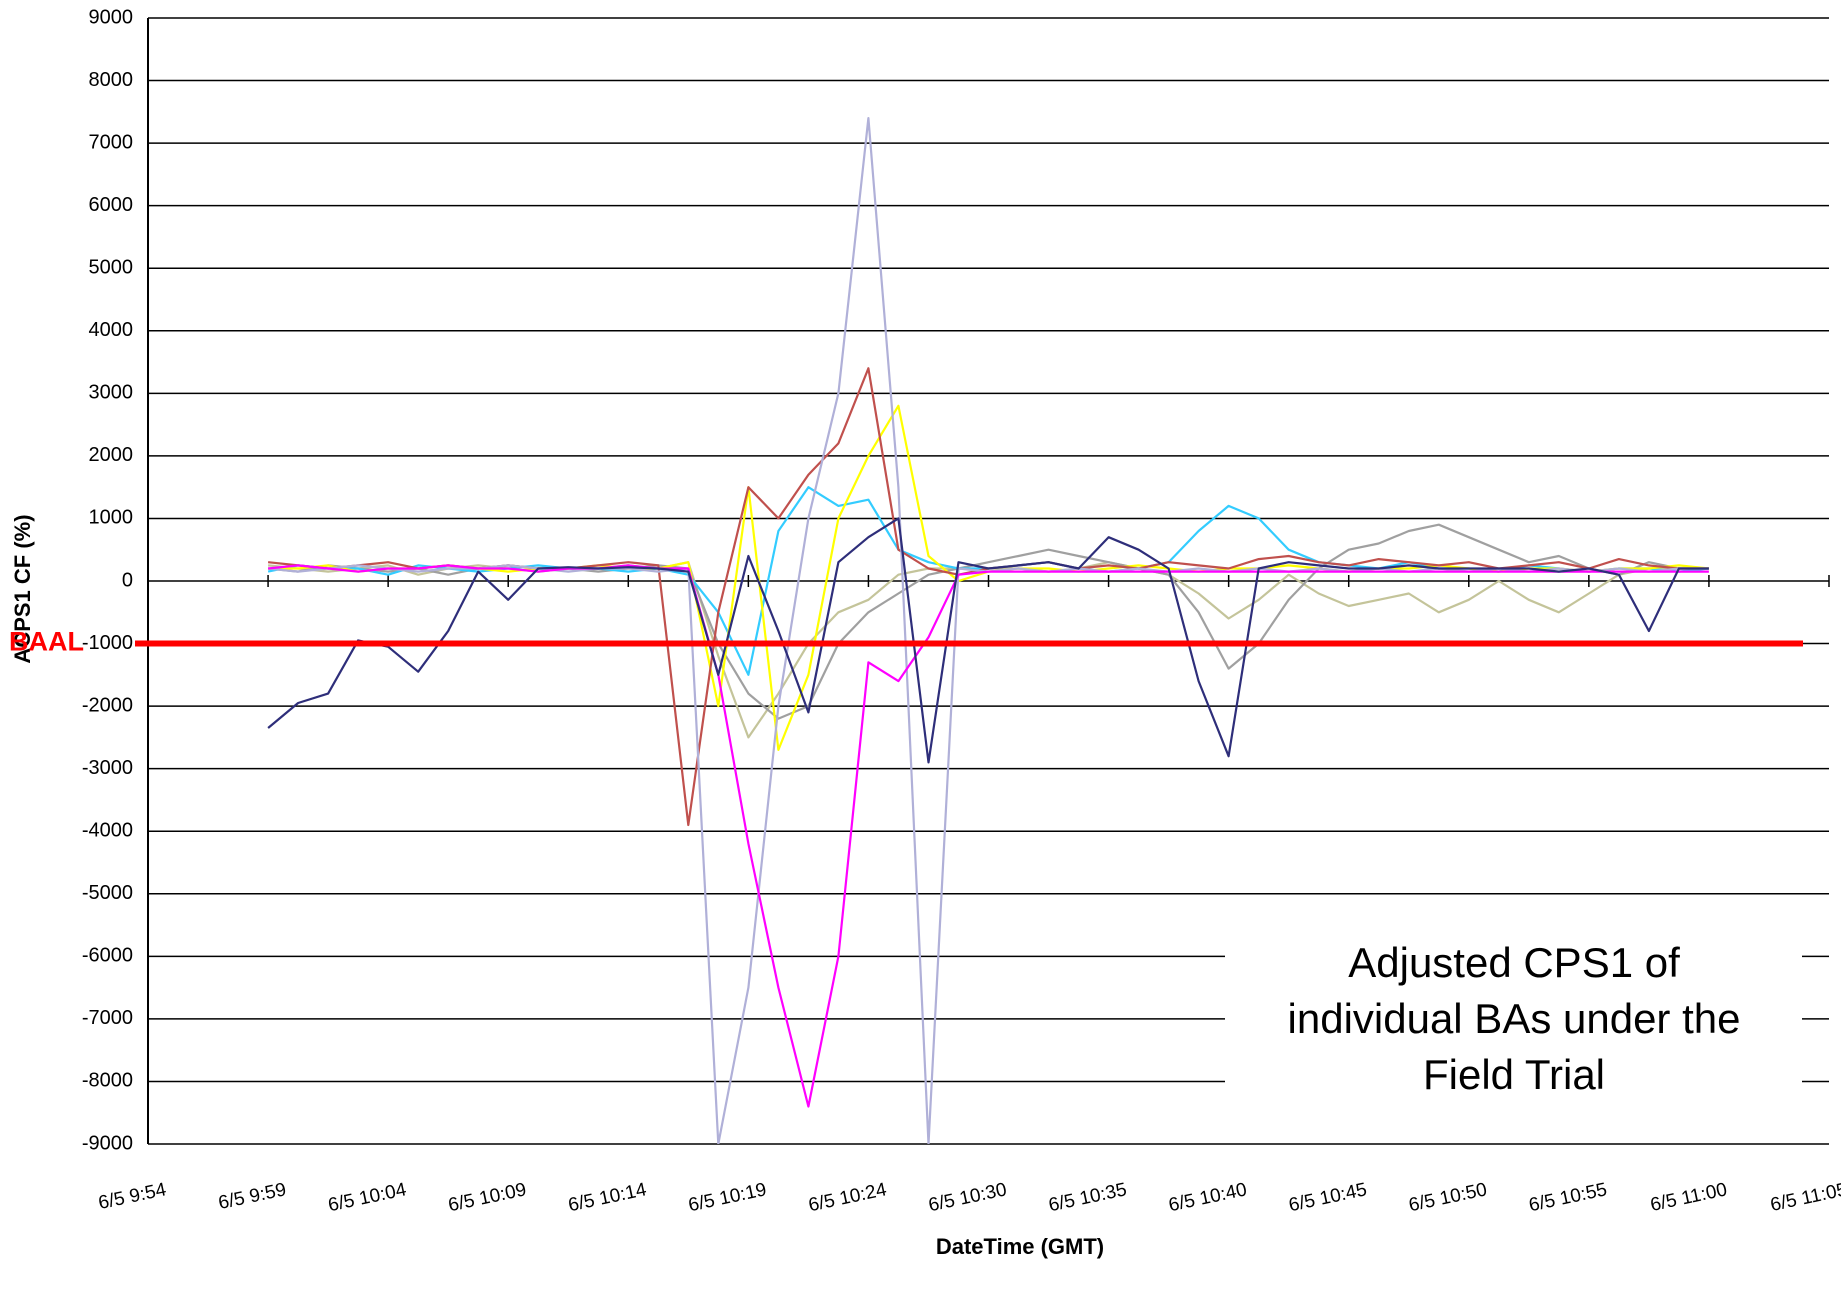  I want to click on x-tick-label: 6/5 10:30, so click(968, 1197).